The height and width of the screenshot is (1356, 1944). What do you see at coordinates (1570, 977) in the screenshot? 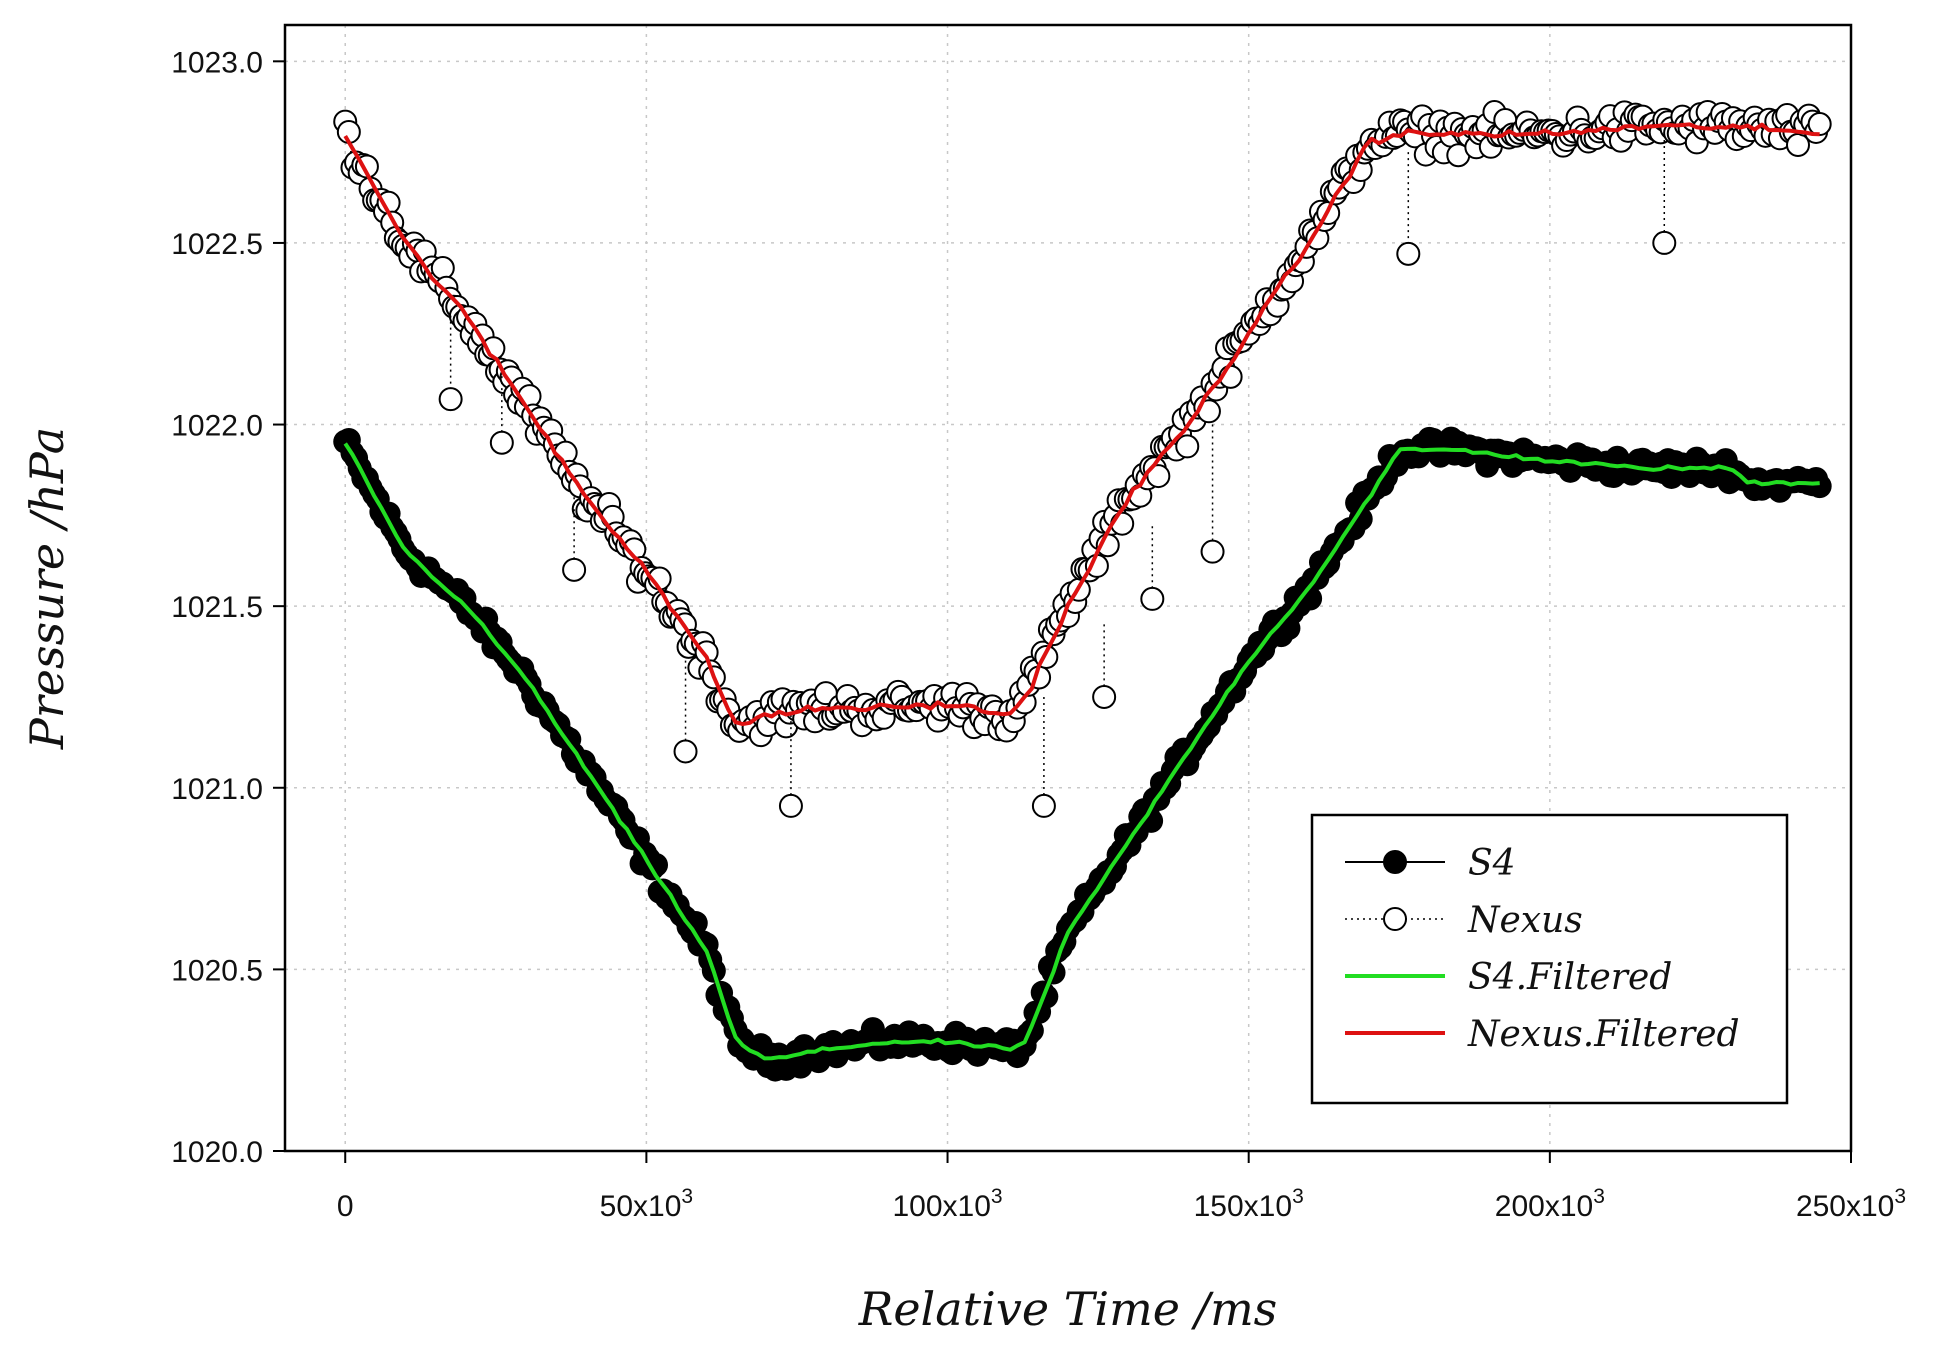
I see `legend-label: S4.Filtered` at bounding box center [1570, 977].